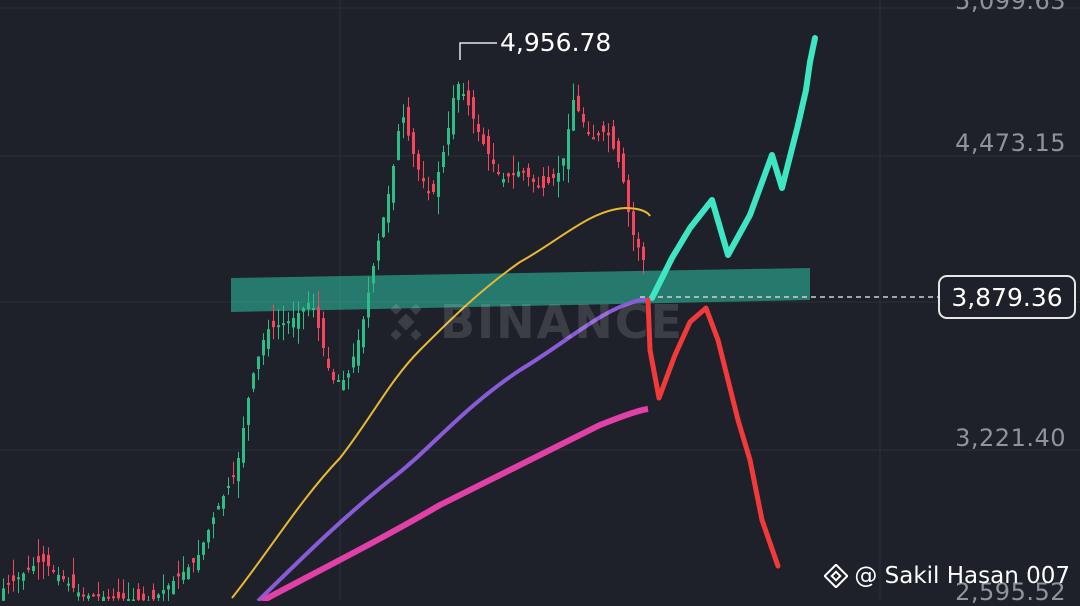 The height and width of the screenshot is (606, 1080). What do you see at coordinates (1007, 297) in the screenshot?
I see `current-price-label: 3,879.36` at bounding box center [1007, 297].